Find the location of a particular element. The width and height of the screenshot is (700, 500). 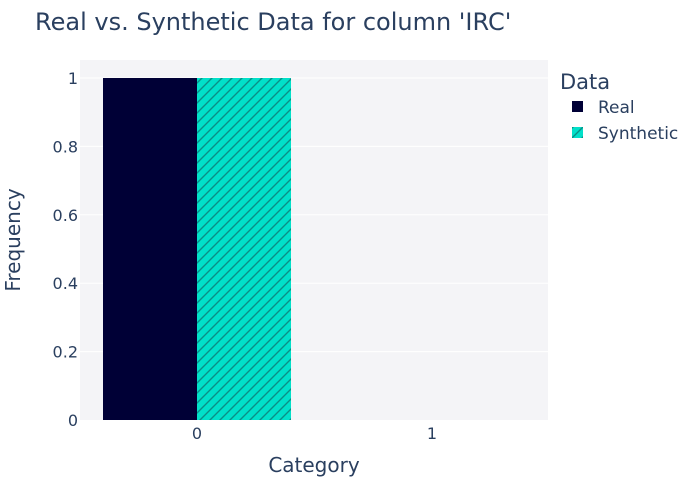

x-axis-title: Category is located at coordinates (314, 465).